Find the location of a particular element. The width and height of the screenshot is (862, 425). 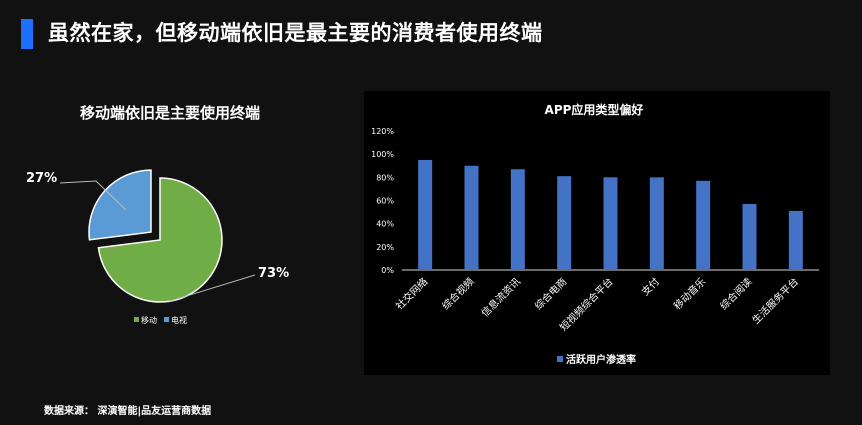

y-tick-label-4: 80% is located at coordinates (385, 177).